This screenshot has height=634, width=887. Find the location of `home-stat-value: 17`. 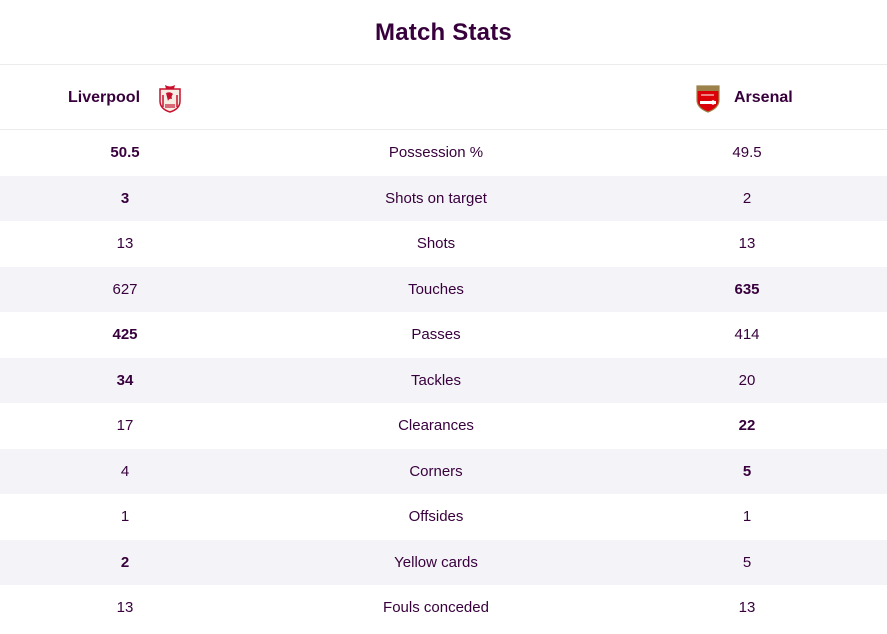

home-stat-value: 17 is located at coordinates (125, 426).